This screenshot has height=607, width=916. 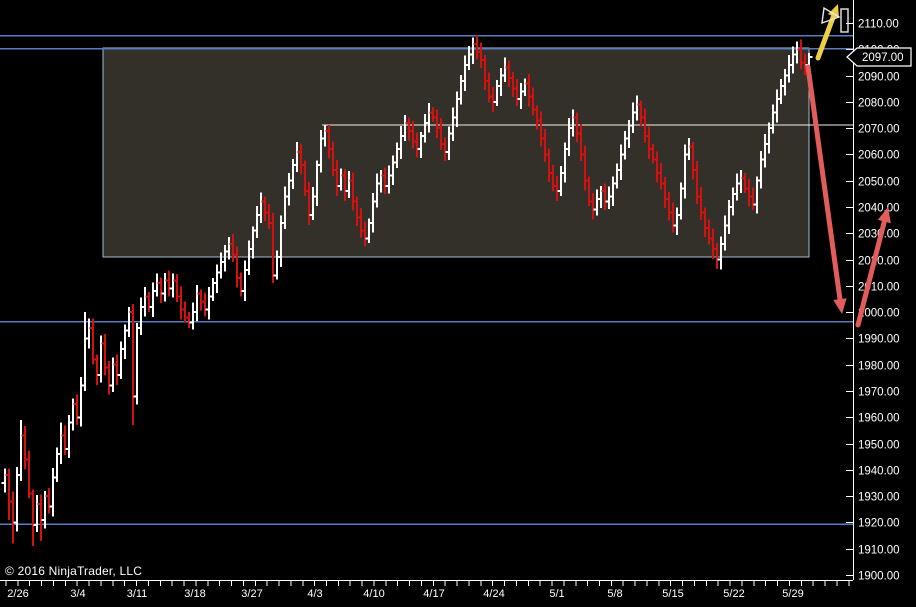 What do you see at coordinates (879, 446) in the screenshot?
I see `price-tick-label: 1950.00` at bounding box center [879, 446].